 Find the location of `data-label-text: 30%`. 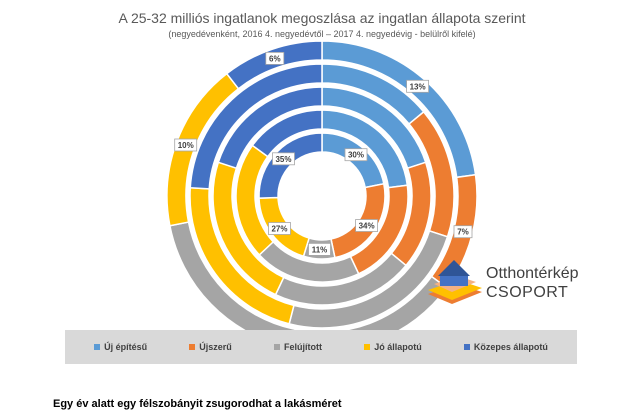

data-label-text: 30% is located at coordinates (356, 155).